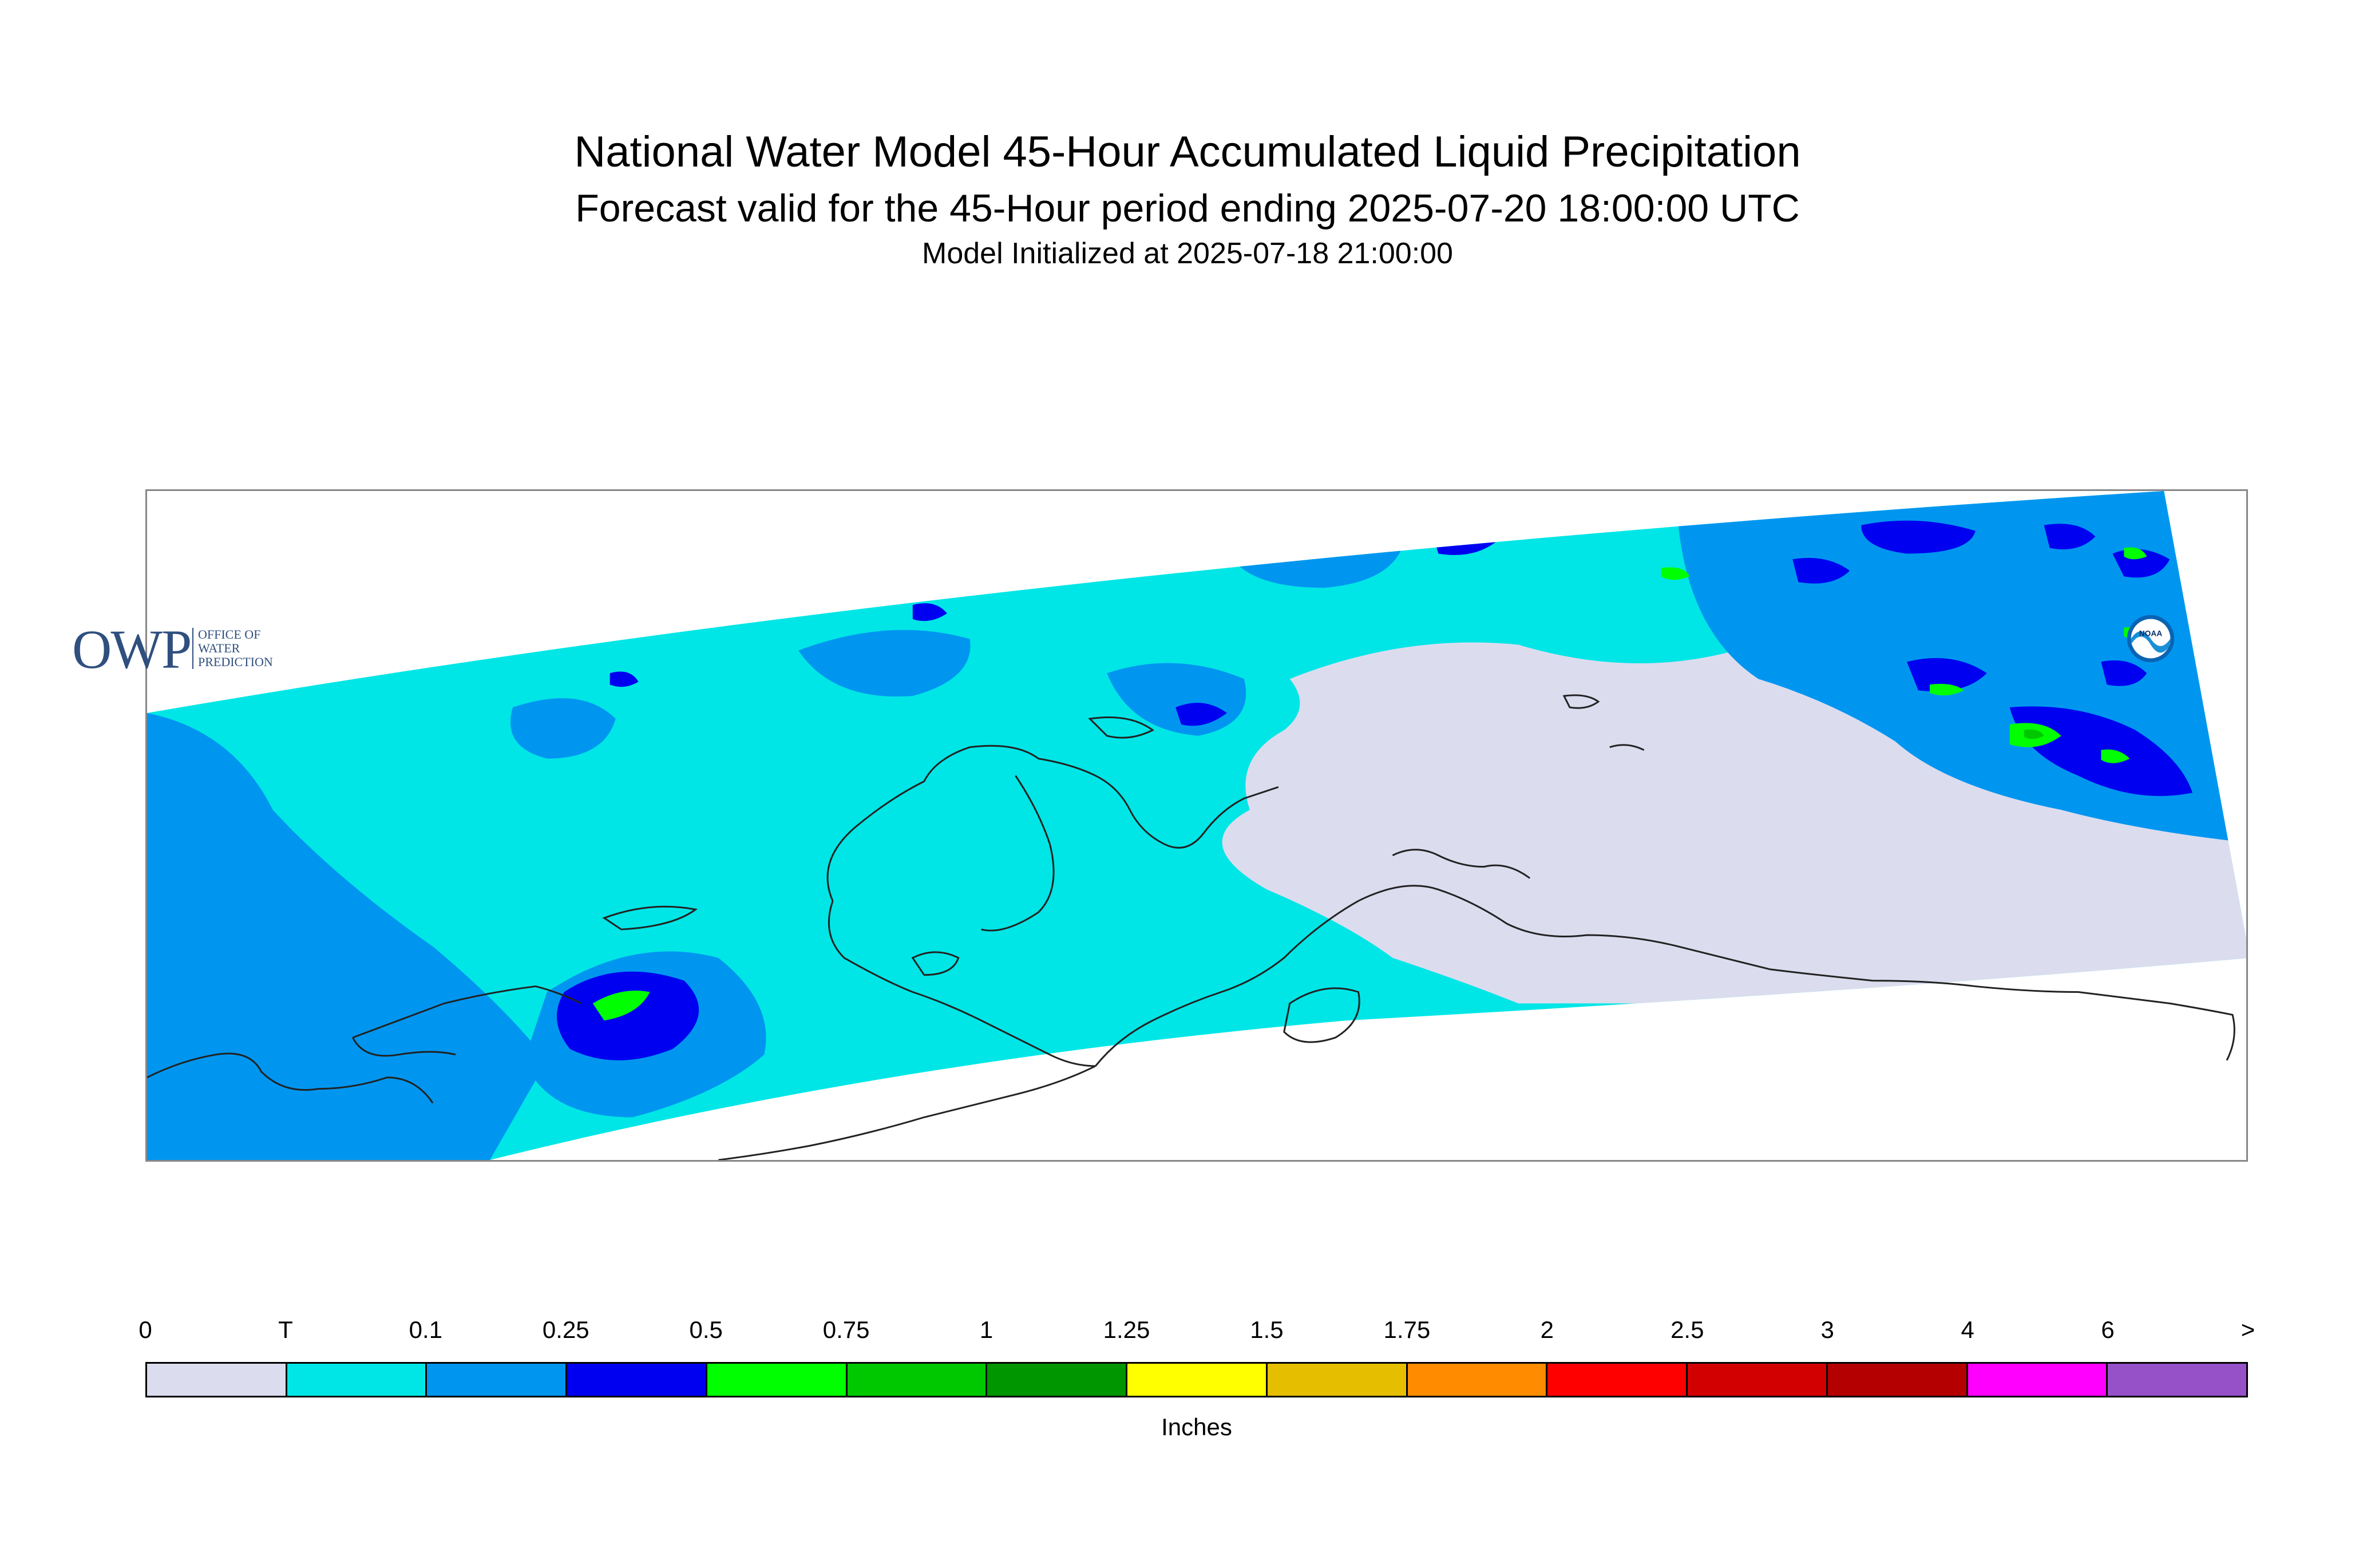 The width and height of the screenshot is (2375, 1568). I want to click on legend-tick-label: 0.75, so click(846, 1329).